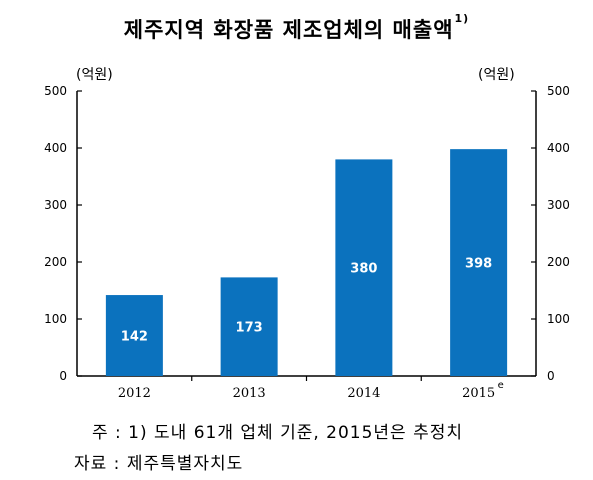  Describe the element at coordinates (558, 319) in the screenshot. I see `y-tick-label-right: 100` at that location.